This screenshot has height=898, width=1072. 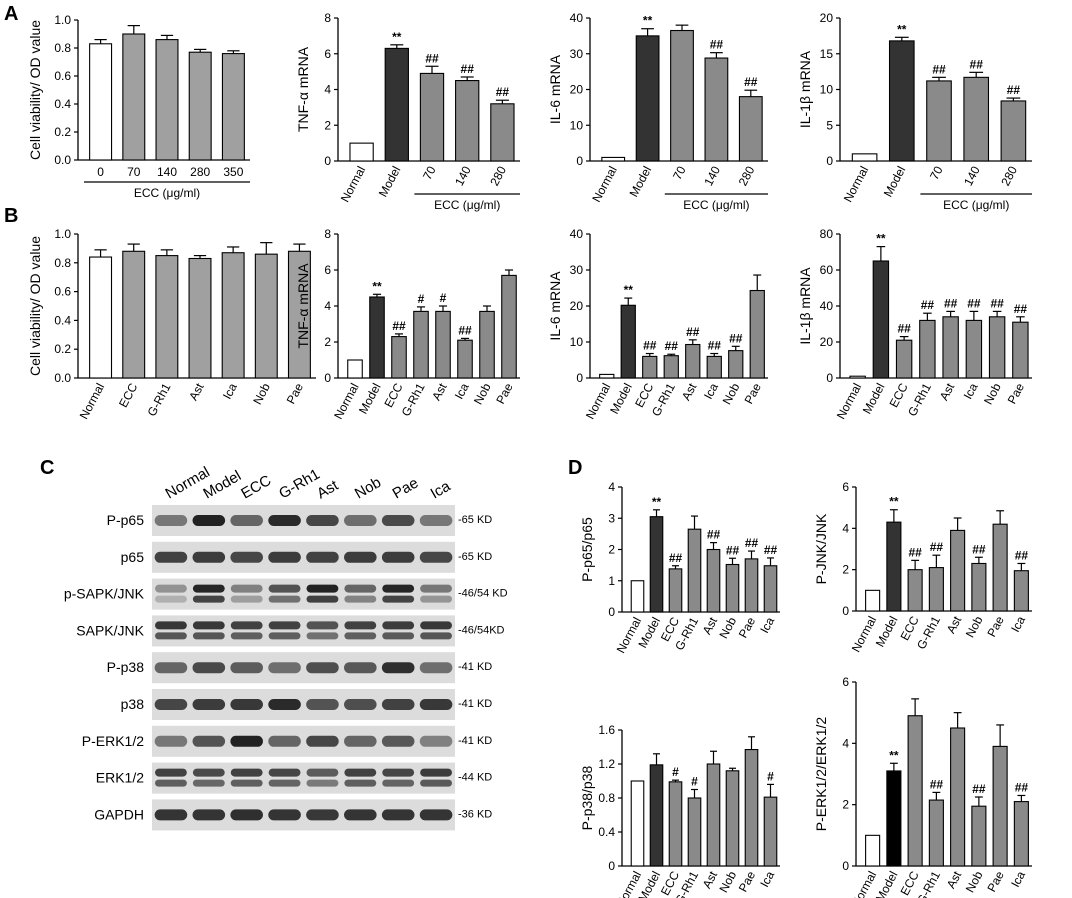 I want to click on lane-label-Nob: Nob, so click(x=368, y=488).